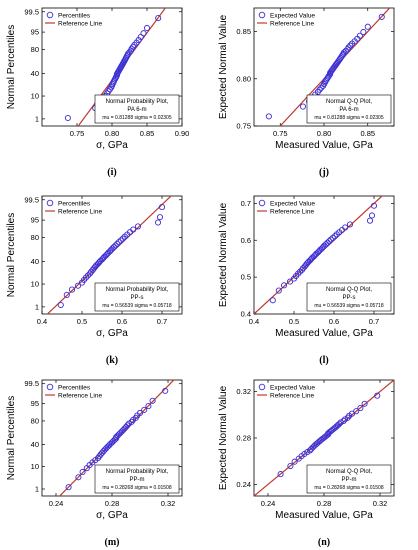 The width and height of the screenshot is (418, 550). Describe the element at coordinates (243, 126) in the screenshot. I see `y-tick-label: 0.75` at that location.